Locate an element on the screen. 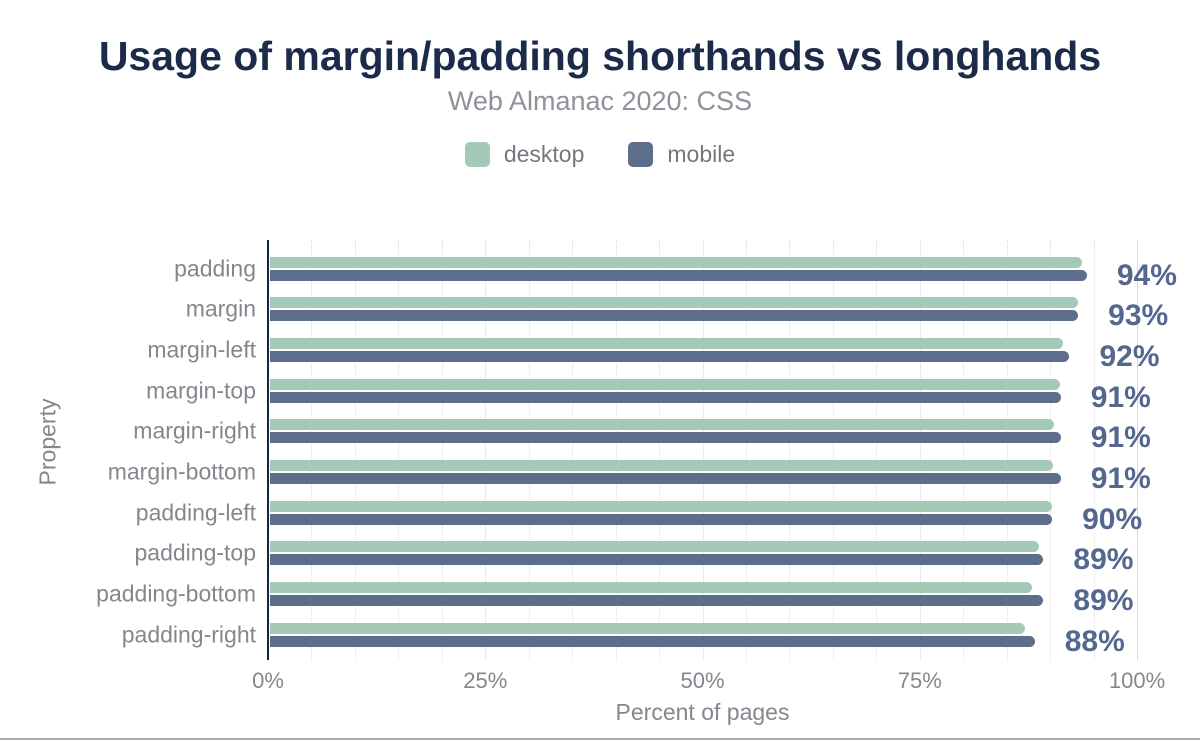 The height and width of the screenshot is (742, 1200). category-label-margin-right: margin-right is located at coordinates (194, 430).